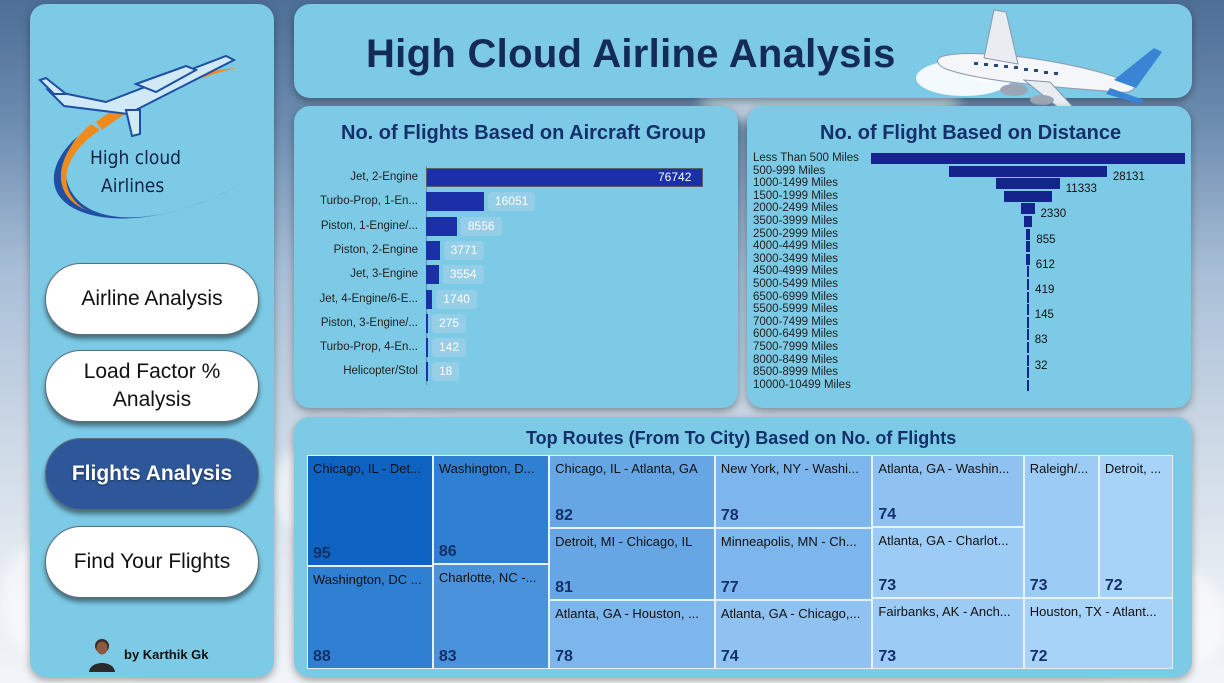 The height and width of the screenshot is (683, 1224). Describe the element at coordinates (1098, 633) in the screenshot. I see `route-tile: Houston, TX - Atlant... 72` at that location.